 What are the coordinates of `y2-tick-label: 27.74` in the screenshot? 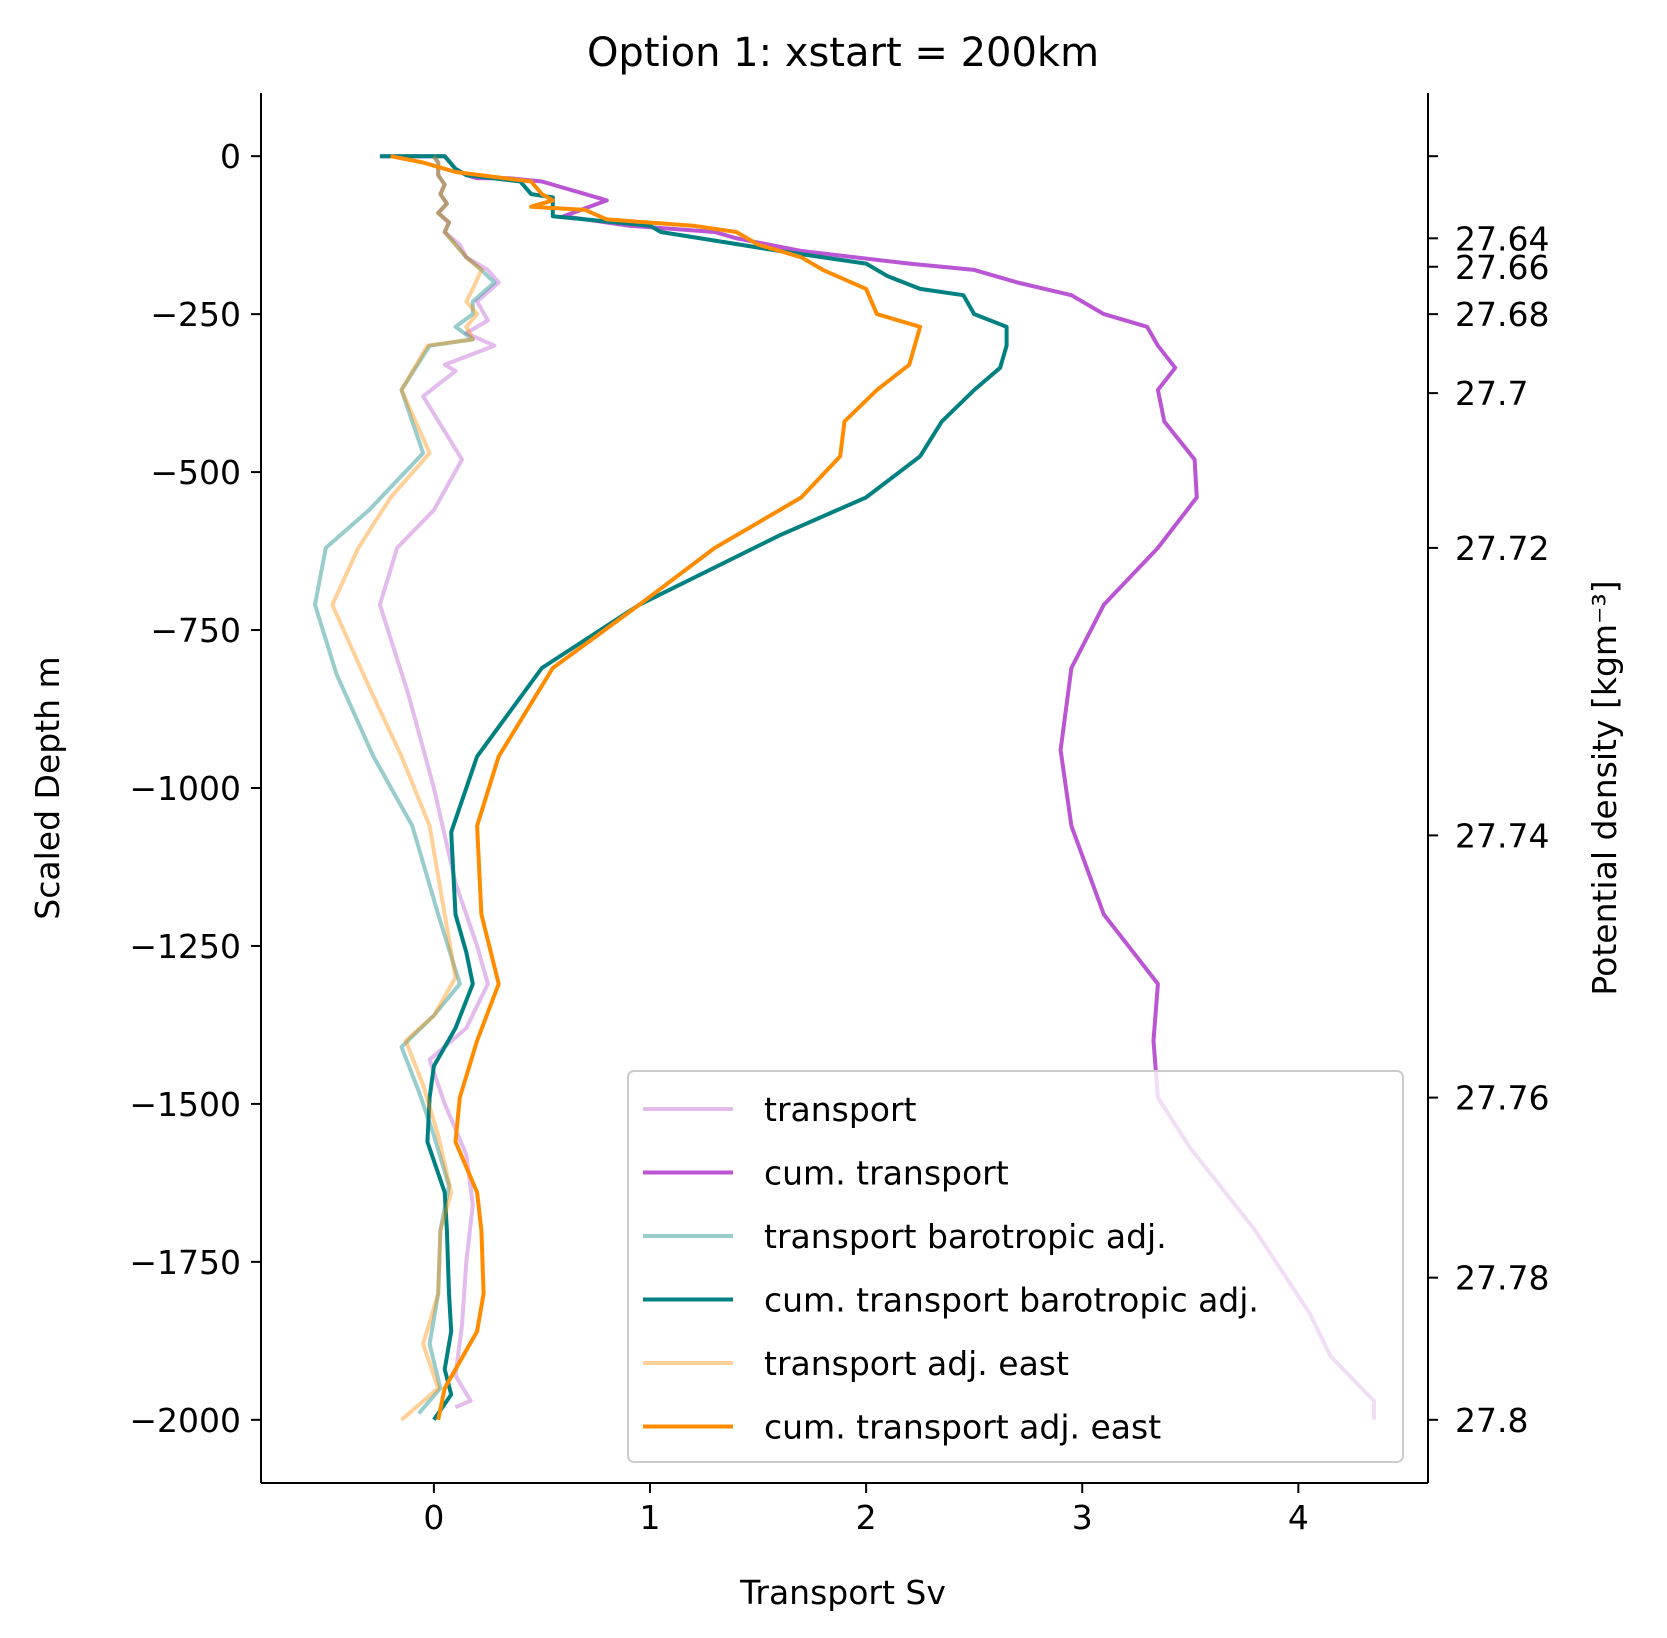 It's located at (1502, 835).